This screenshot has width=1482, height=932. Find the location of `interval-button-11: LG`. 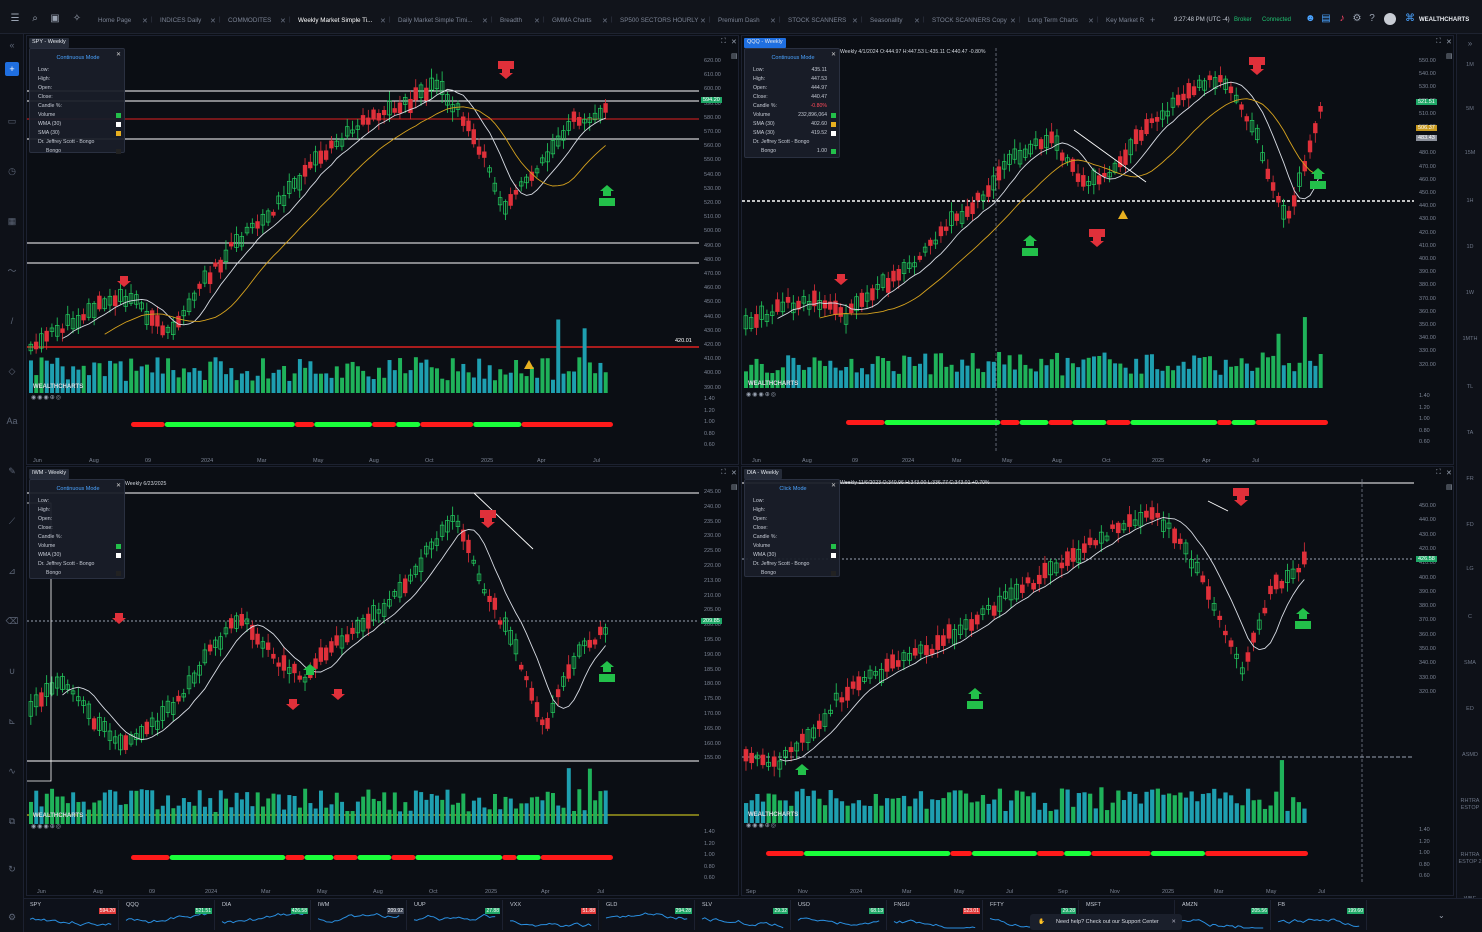

interval-button-11: LG is located at coordinates (1470, 569).